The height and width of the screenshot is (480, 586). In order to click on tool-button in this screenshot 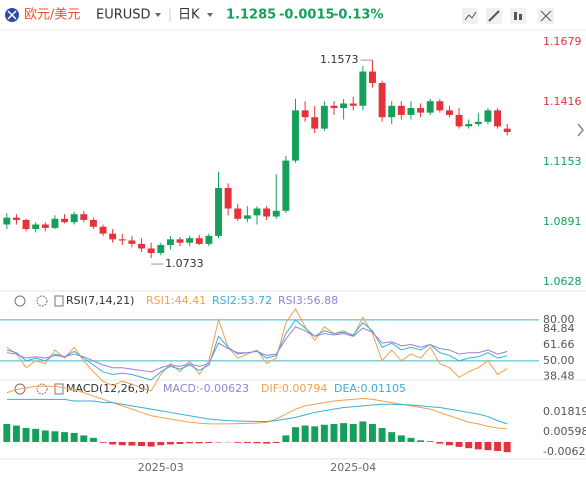, I will do `click(518, 16)`.